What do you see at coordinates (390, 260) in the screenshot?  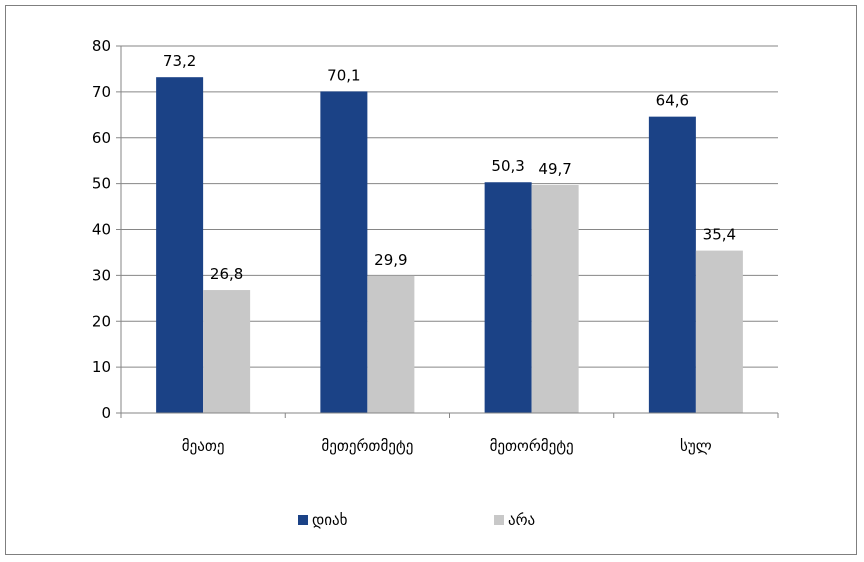 I see `data-label: 29,9` at bounding box center [390, 260].